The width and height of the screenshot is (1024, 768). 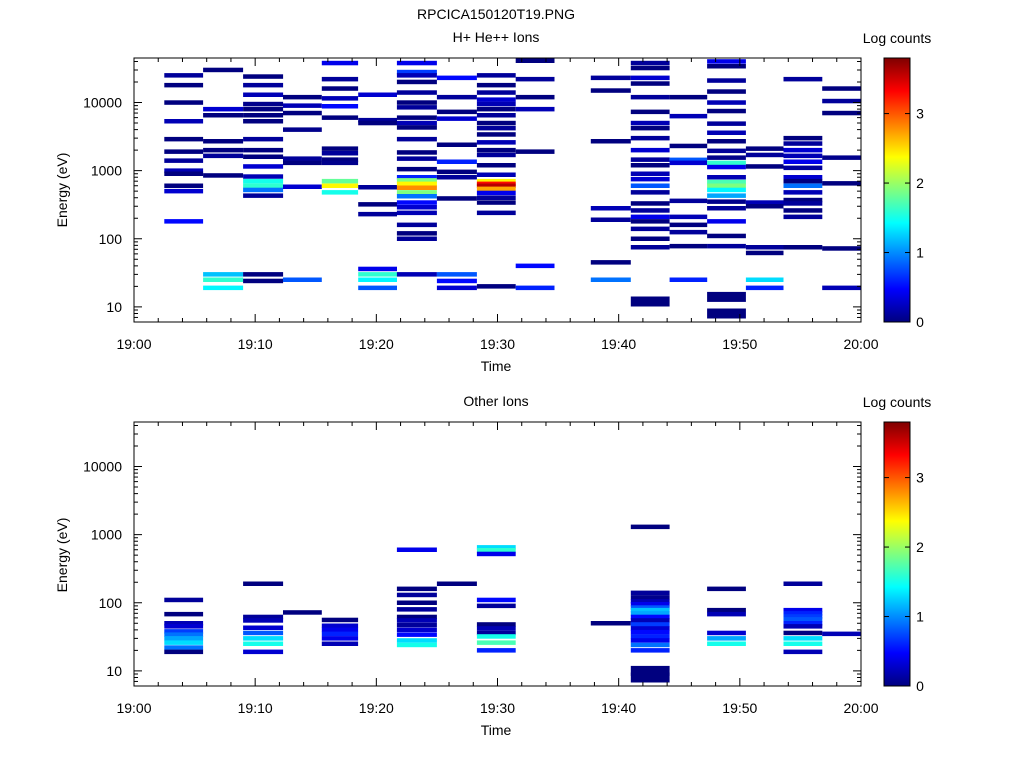 I want to click on colorbar-tick-label: 2, so click(x=920, y=547).